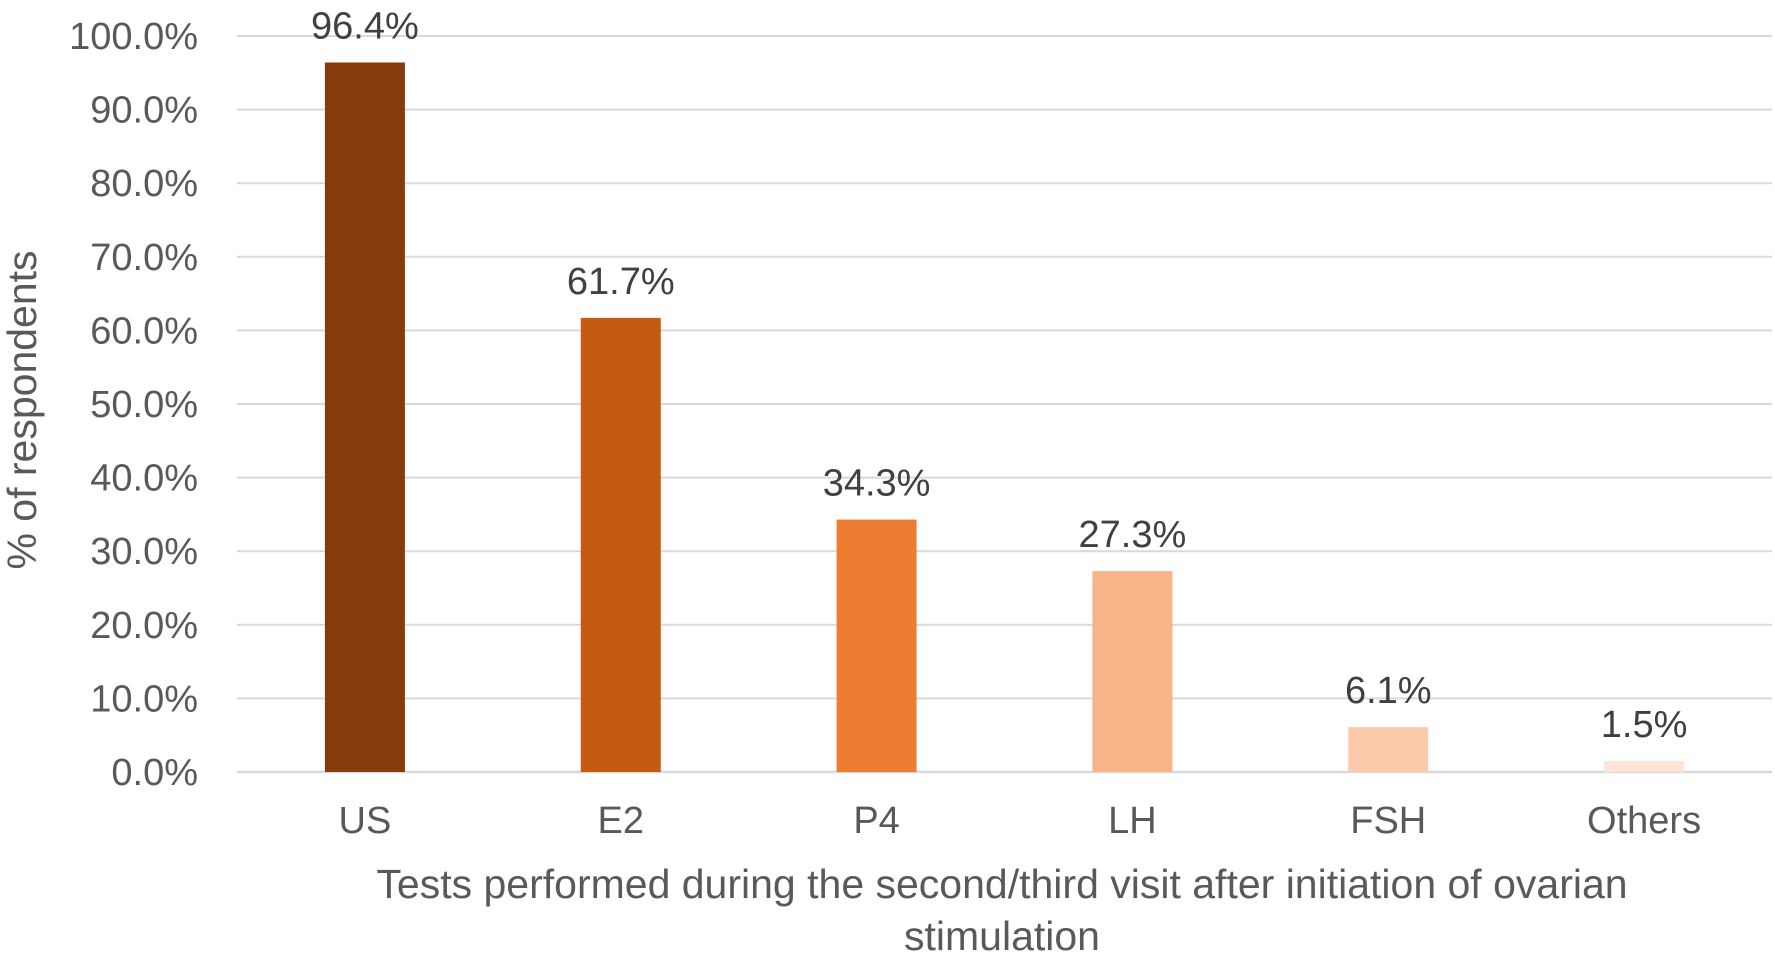 The height and width of the screenshot is (960, 1775). I want to click on y-tick-label: 60.0%, so click(144, 331).